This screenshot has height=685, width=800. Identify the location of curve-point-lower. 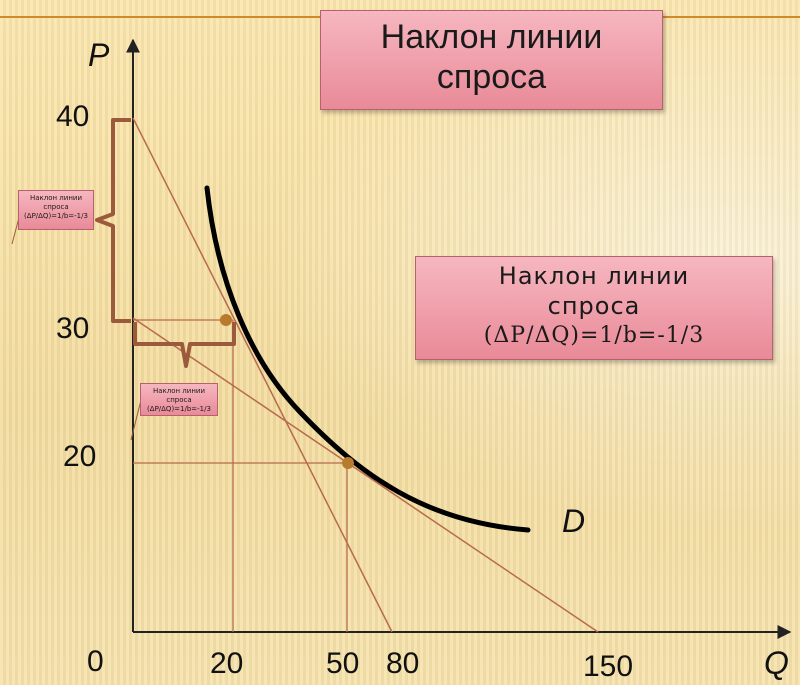
(348, 463).